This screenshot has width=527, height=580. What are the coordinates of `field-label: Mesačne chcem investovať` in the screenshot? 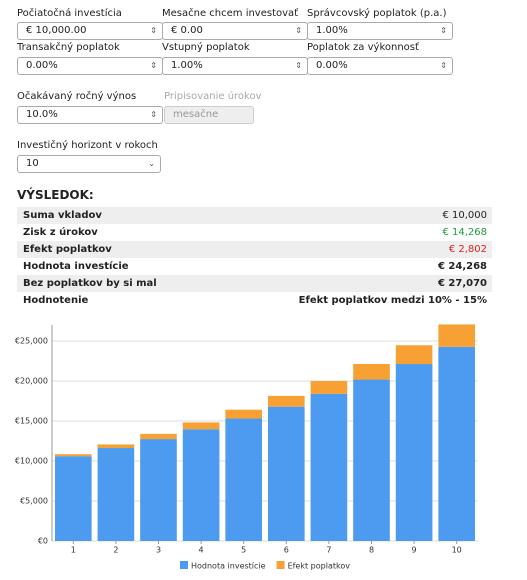 It's located at (230, 13).